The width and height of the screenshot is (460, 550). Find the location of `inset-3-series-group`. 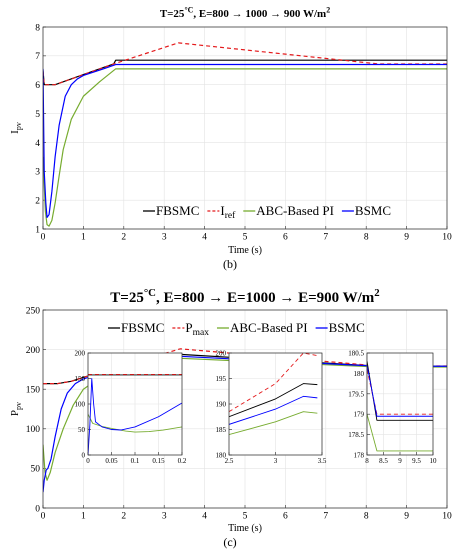

inset-3-series-group is located at coordinates (400, 406).